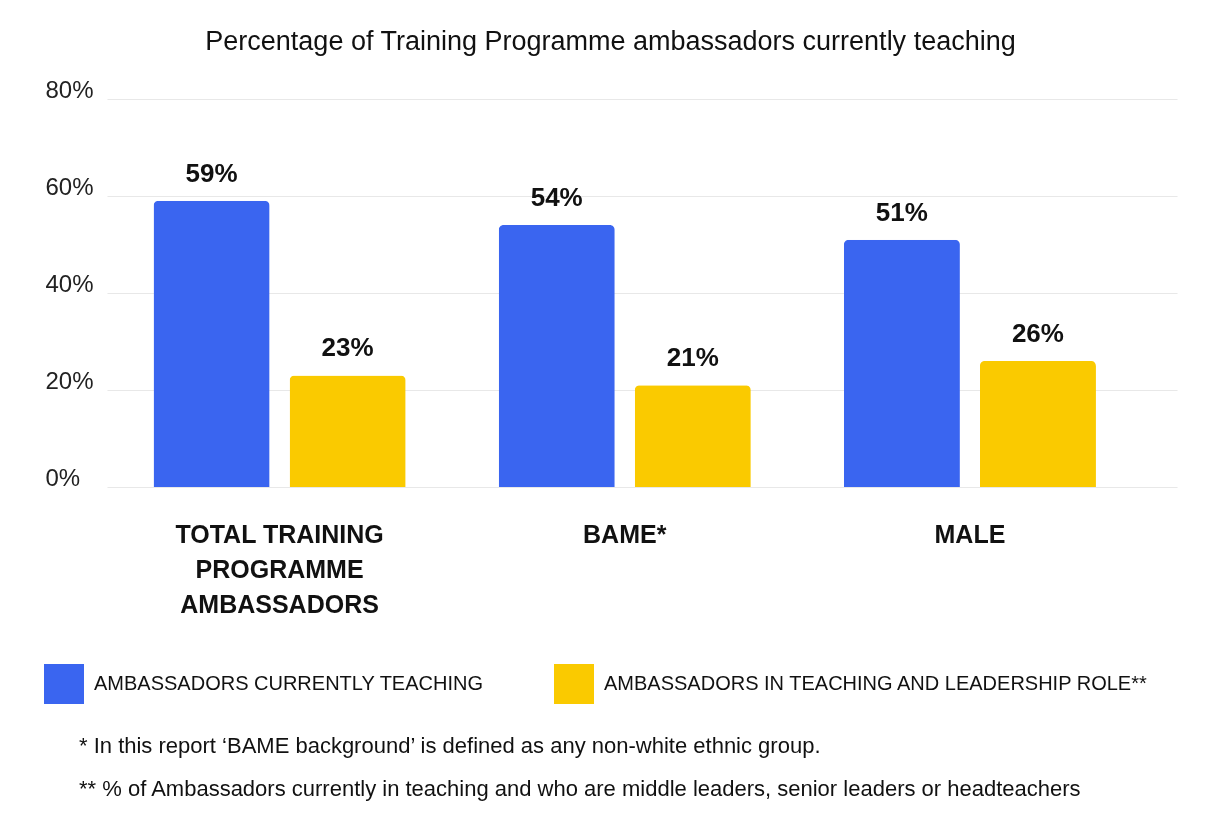 This screenshot has width=1215, height=827. Describe the element at coordinates (69, 283) in the screenshot. I see `y-tick-label: 40%` at that location.